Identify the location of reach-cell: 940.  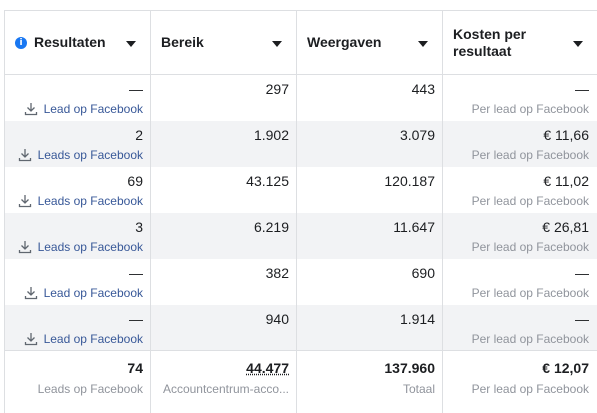
(224, 328).